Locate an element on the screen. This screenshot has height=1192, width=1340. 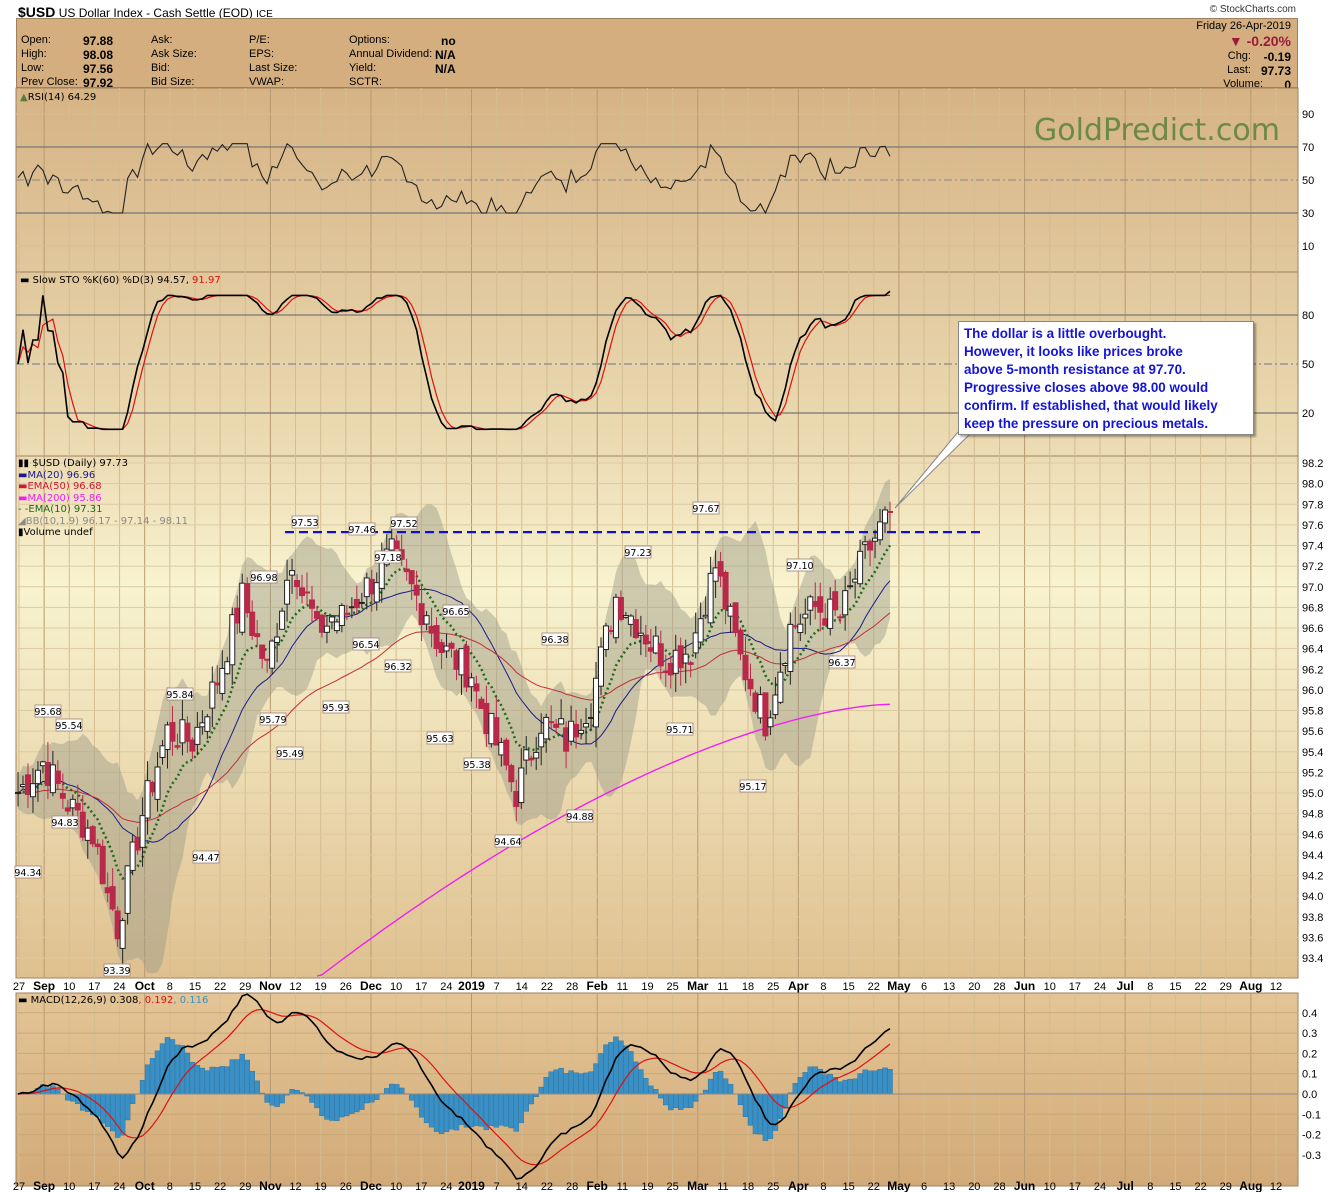
price-annotation-label: 95.54 is located at coordinates (68, 726).